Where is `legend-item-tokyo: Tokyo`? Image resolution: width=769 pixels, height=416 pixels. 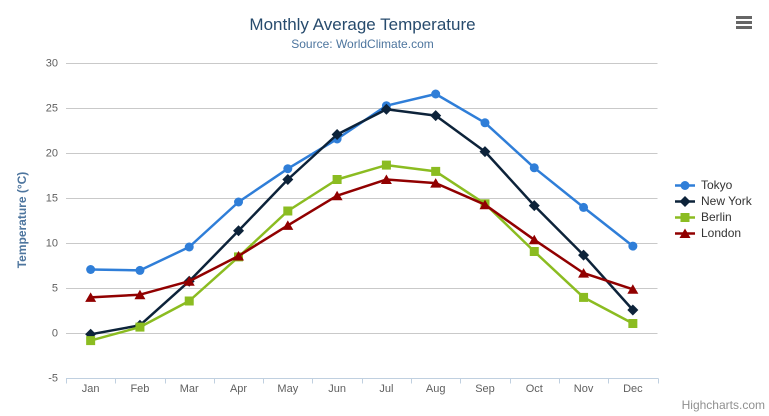 legend-item-tokyo: Tokyo is located at coordinates (713, 185).